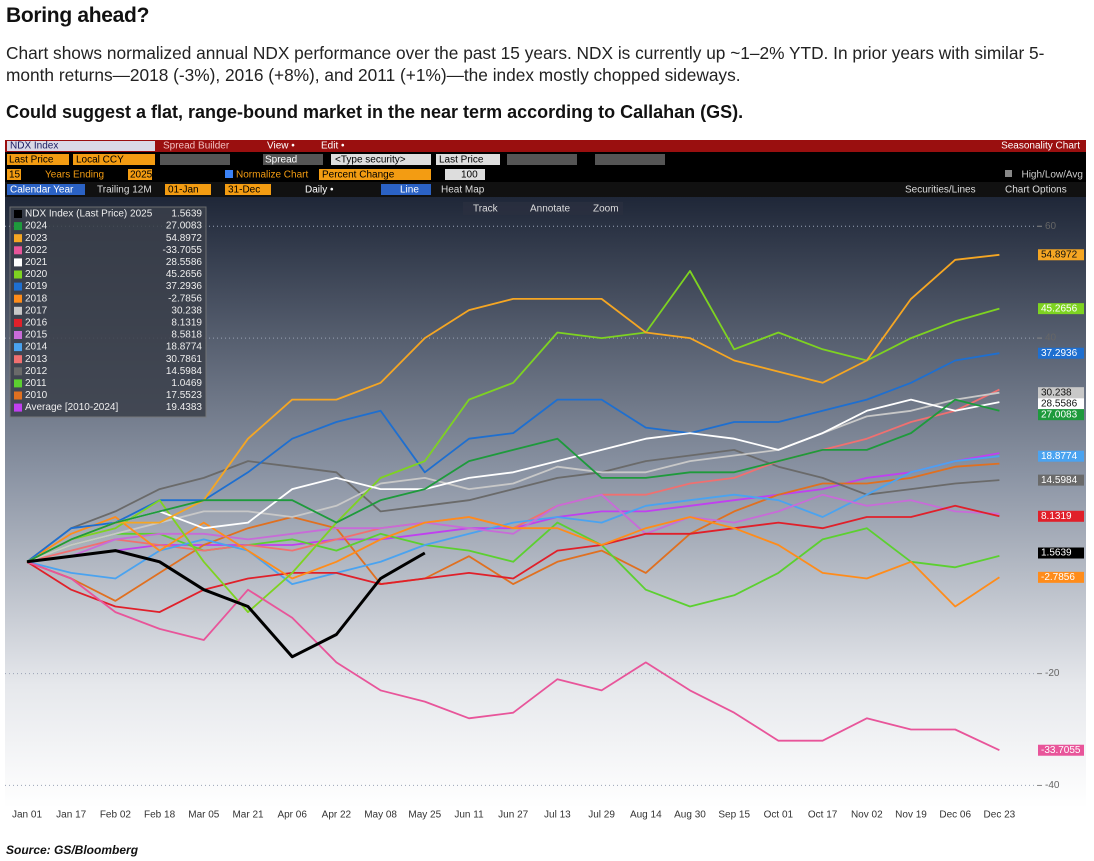 The width and height of the screenshot is (1094, 861). Describe the element at coordinates (940, 190) in the screenshot. I see `securities: Securities/Lines` at that location.